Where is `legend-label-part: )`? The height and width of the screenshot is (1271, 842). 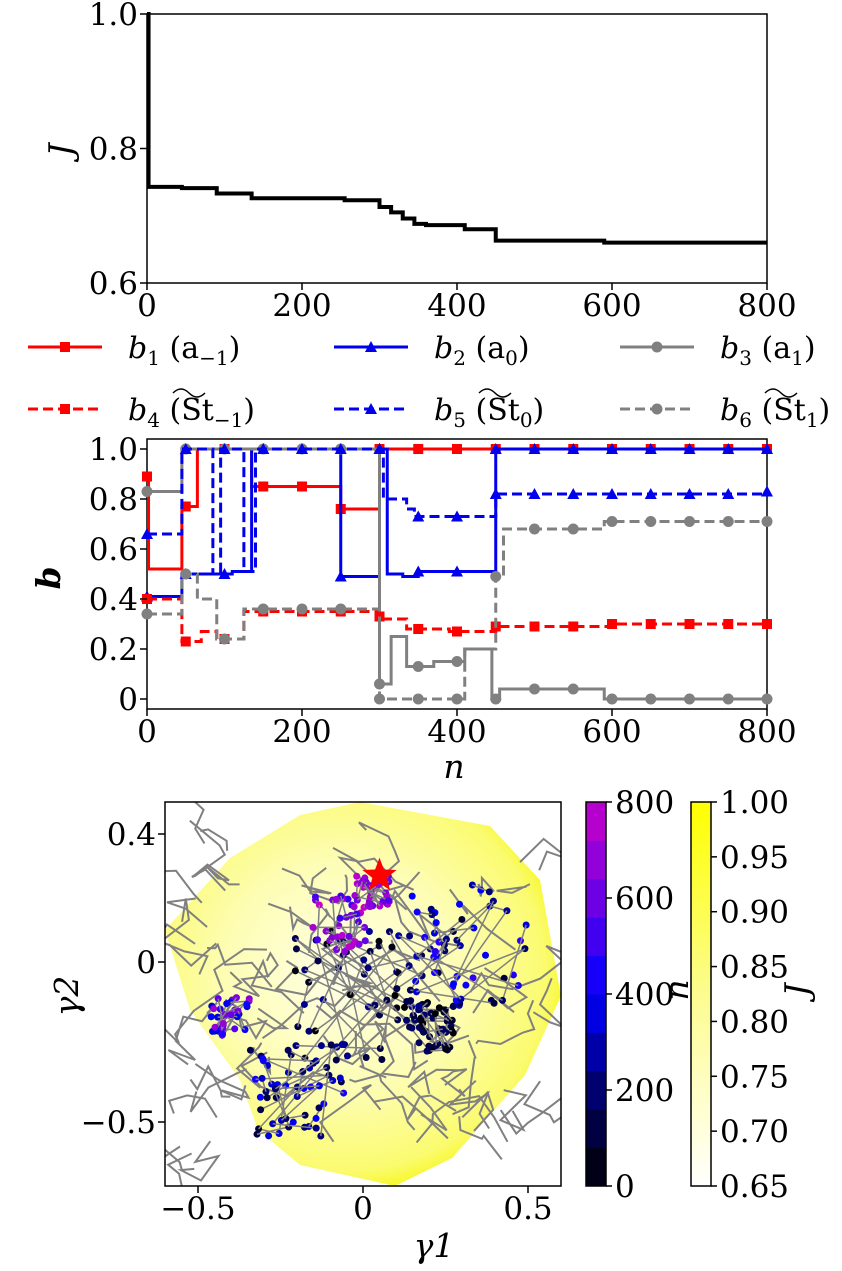 legend-label-part: ) is located at coordinates (810, 348).